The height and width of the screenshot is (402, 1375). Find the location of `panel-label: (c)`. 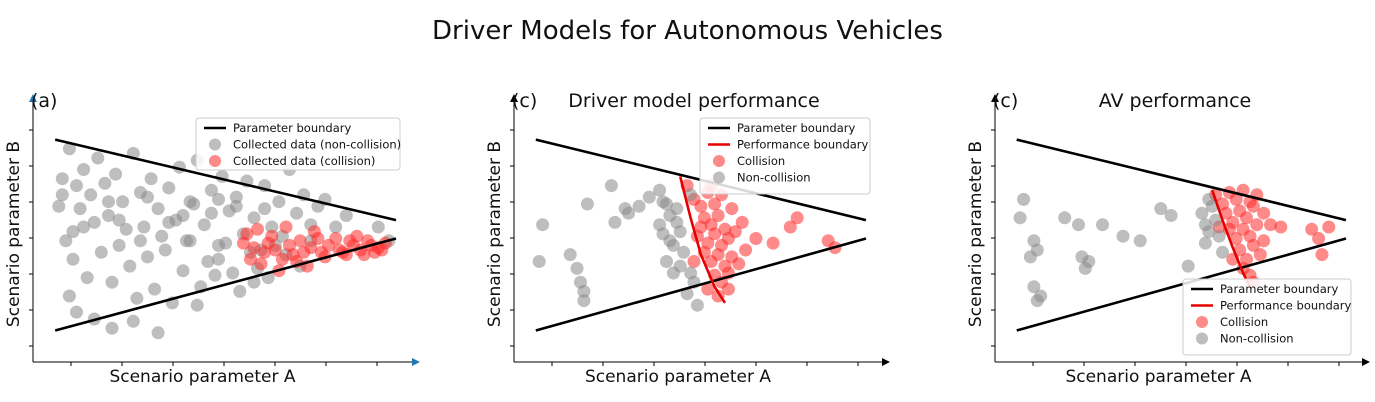

panel-label: (c) is located at coordinates (1005, 101).